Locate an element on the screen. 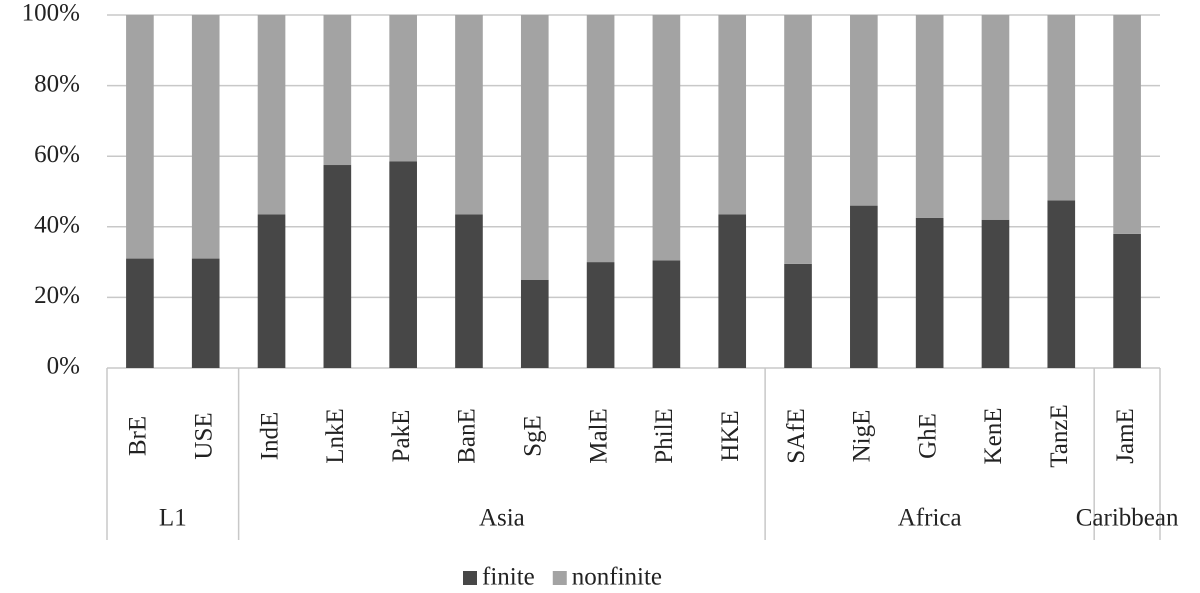 The width and height of the screenshot is (1200, 593). x-tick-label: GhE is located at coordinates (927, 436).